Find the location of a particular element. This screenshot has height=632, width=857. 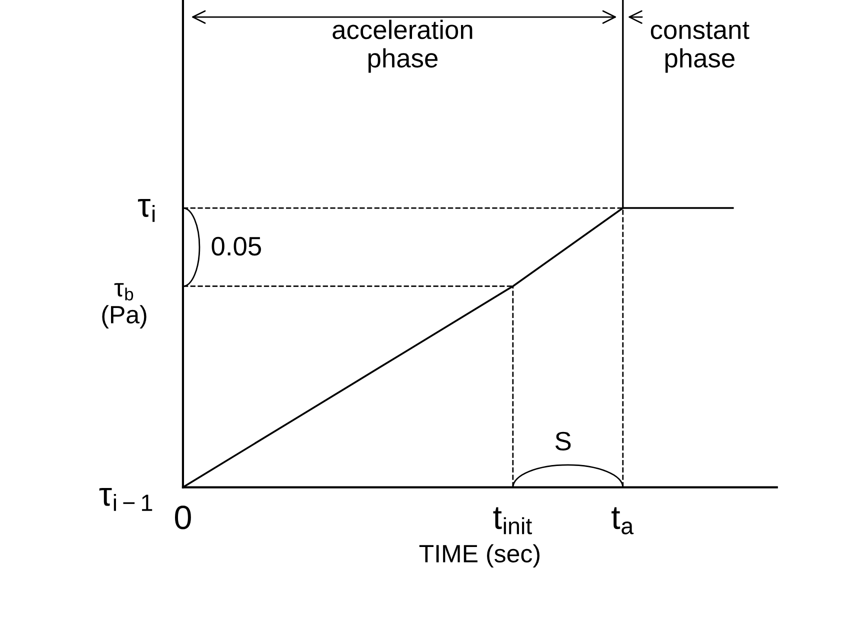

x-tick-label: t$_{init}$ is located at coordinates (512, 520).